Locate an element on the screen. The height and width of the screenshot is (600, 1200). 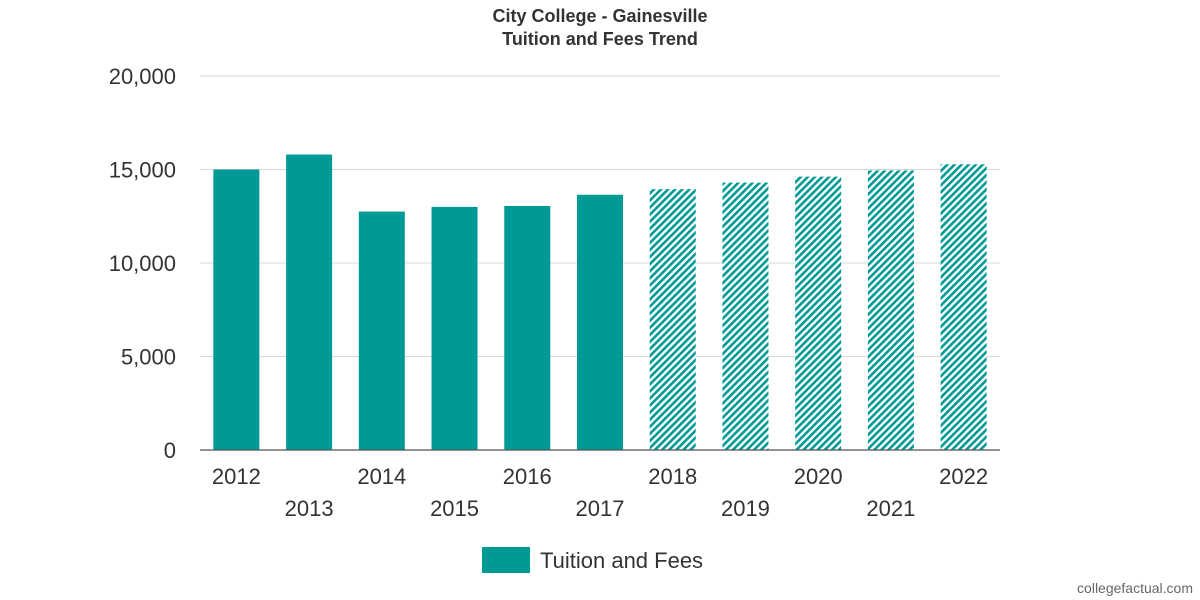
x-tick-label: 2020 is located at coordinates (818, 476).